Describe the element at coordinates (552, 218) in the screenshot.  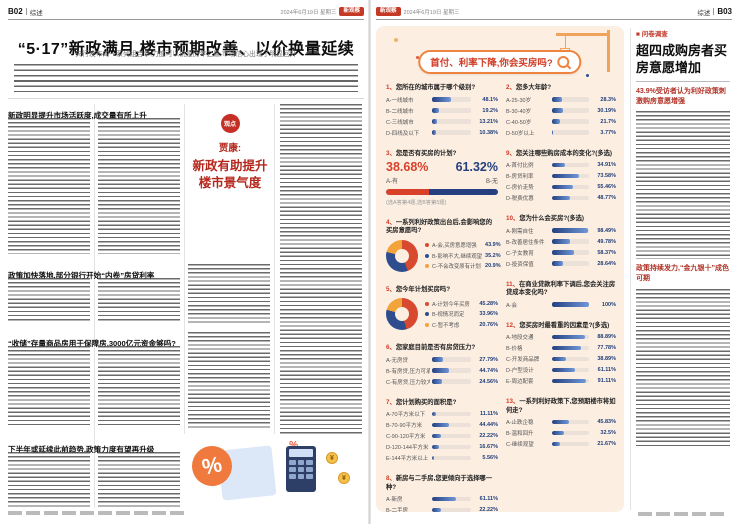
I see `question-text: 您为什么会买房?(多选)` at that location.